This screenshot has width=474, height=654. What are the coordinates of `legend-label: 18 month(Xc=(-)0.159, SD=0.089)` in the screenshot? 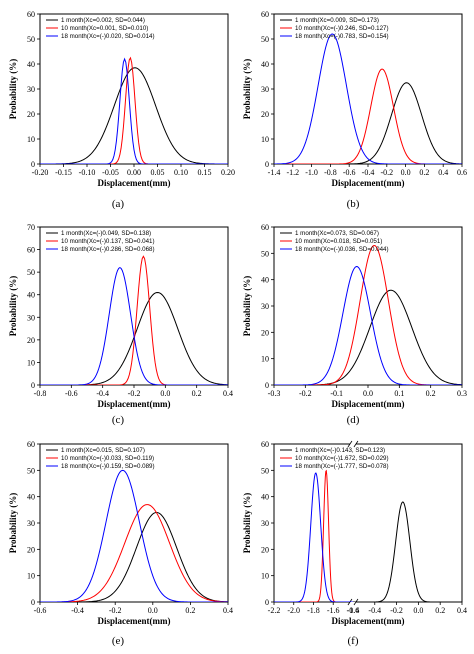 It's located at (108, 466).